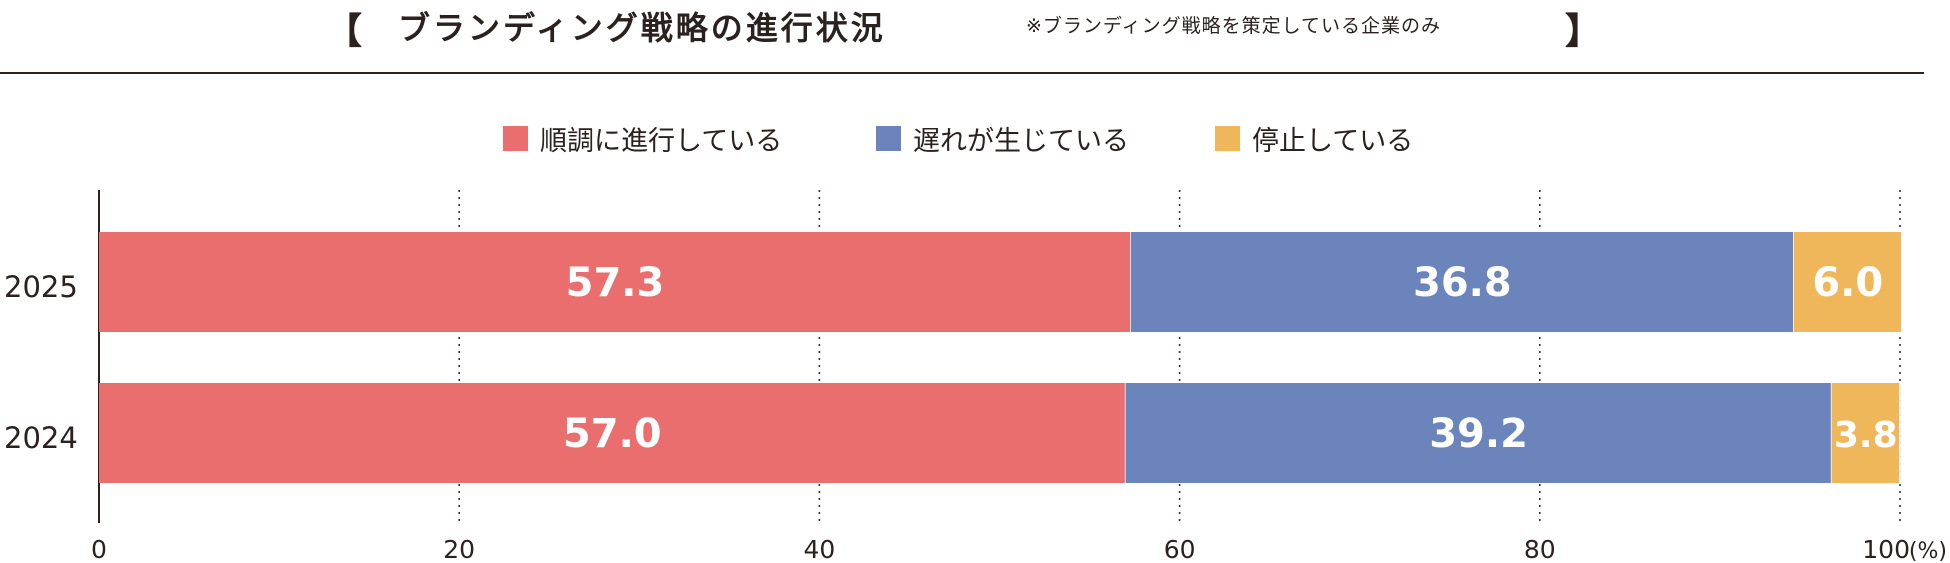 The width and height of the screenshot is (1950, 563). Describe the element at coordinates (1180, 549) in the screenshot. I see `x-tick-label-3: 60` at that location.